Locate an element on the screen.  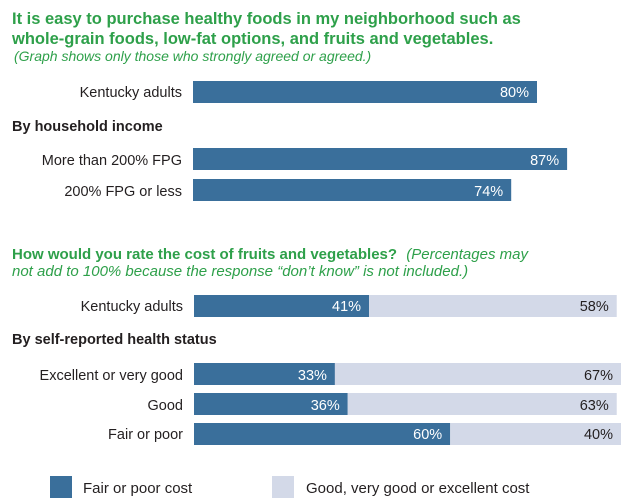
value-label-good-or-better: 40% is located at coordinates (598, 435).